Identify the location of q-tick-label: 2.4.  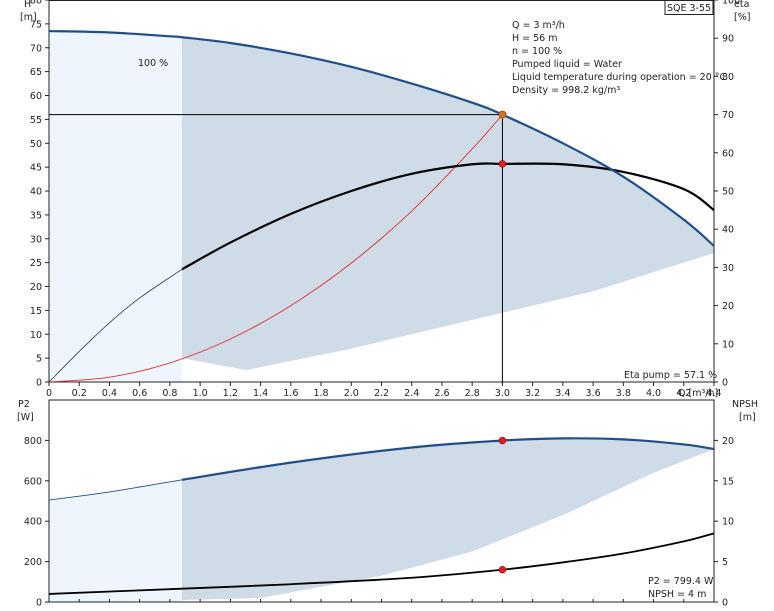
(411, 393).